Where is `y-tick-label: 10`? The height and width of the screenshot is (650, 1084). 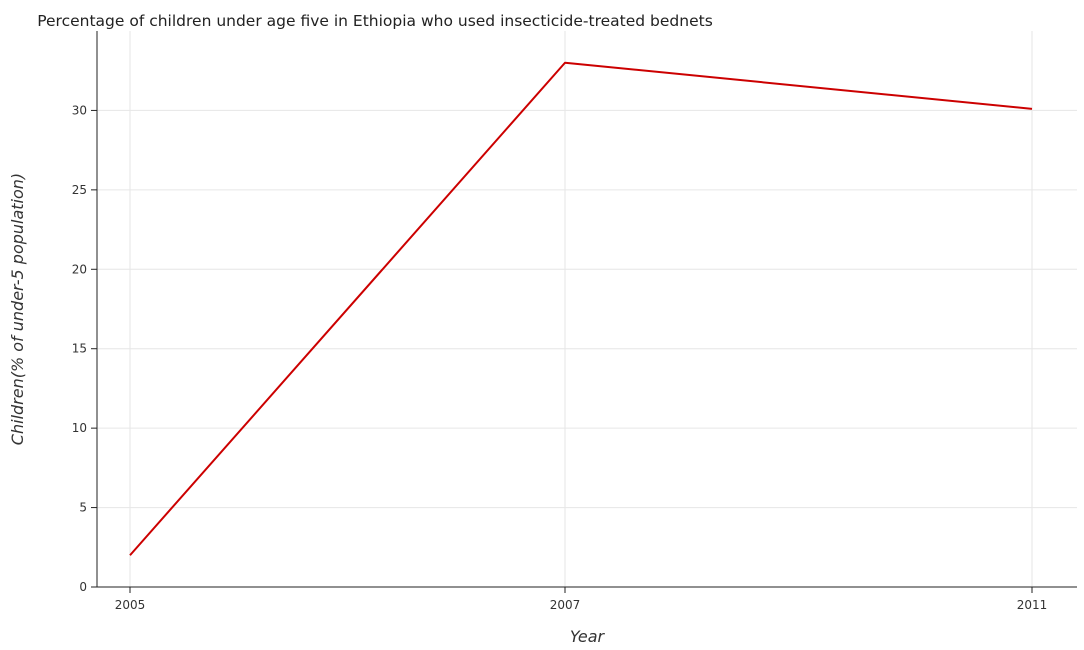
y-tick-label: 10 is located at coordinates (79, 428).